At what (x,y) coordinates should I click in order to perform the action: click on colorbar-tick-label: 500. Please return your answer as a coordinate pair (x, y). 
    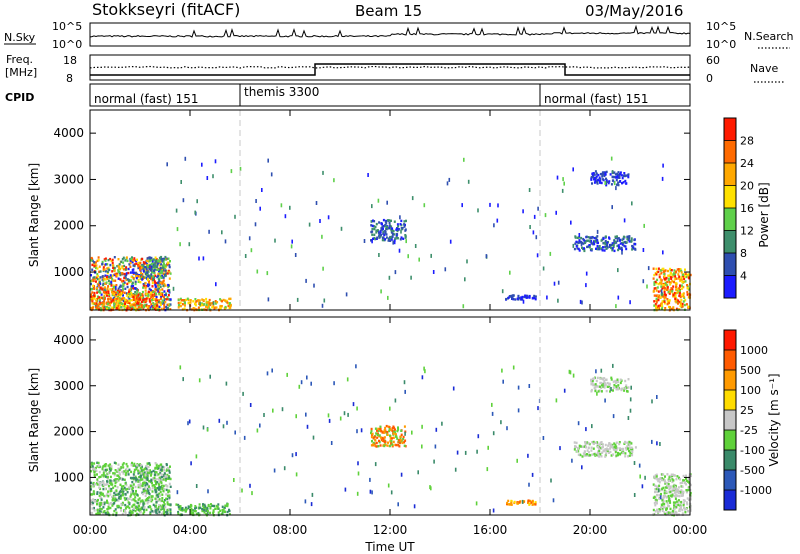
    Looking at the image, I should click on (750, 370).